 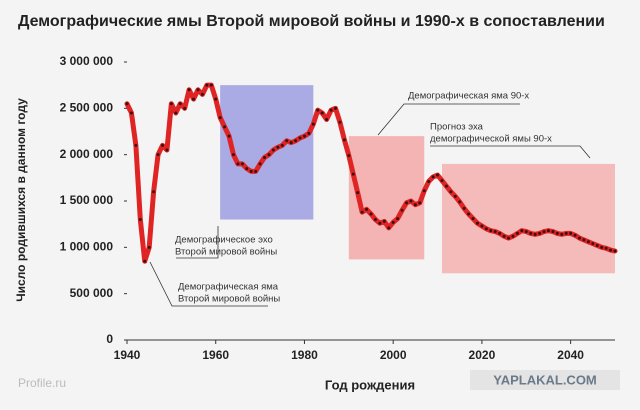 What do you see at coordinates (92, 293) in the screenshot?
I see `y-tick-label: 500 000` at bounding box center [92, 293].